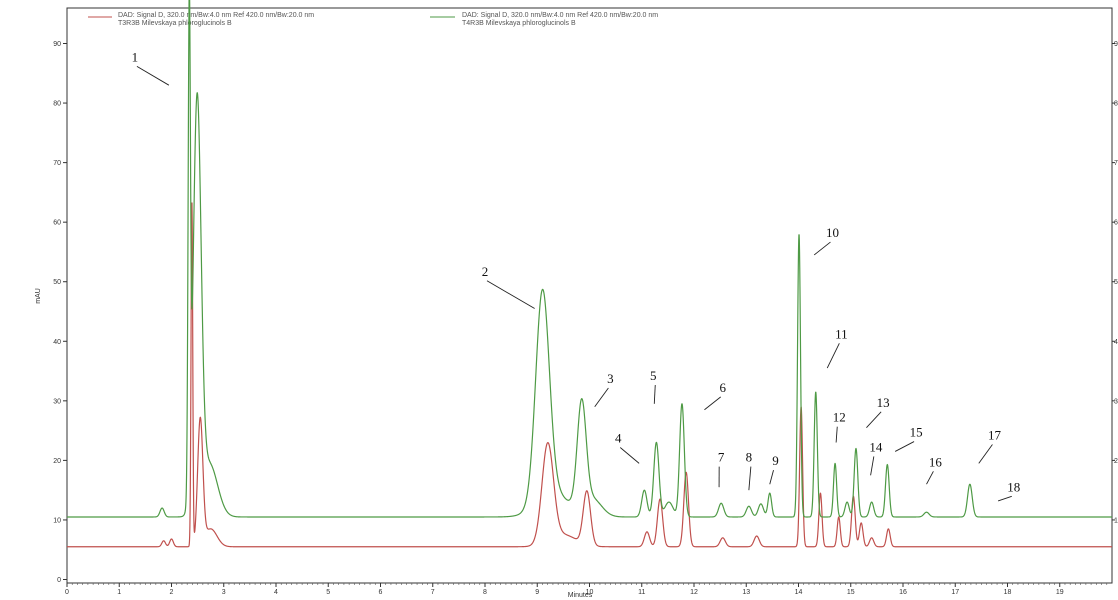 The width and height of the screenshot is (1118, 600). What do you see at coordinates (57, 104) in the screenshot?
I see `y-tick-label: 80` at bounding box center [57, 104].